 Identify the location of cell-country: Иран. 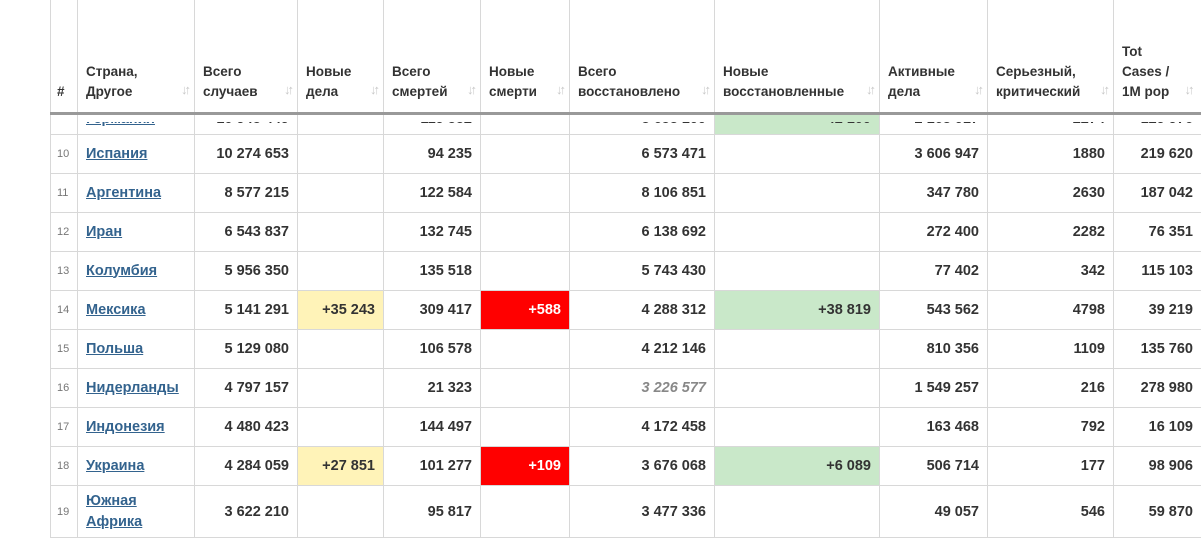
(136, 232).